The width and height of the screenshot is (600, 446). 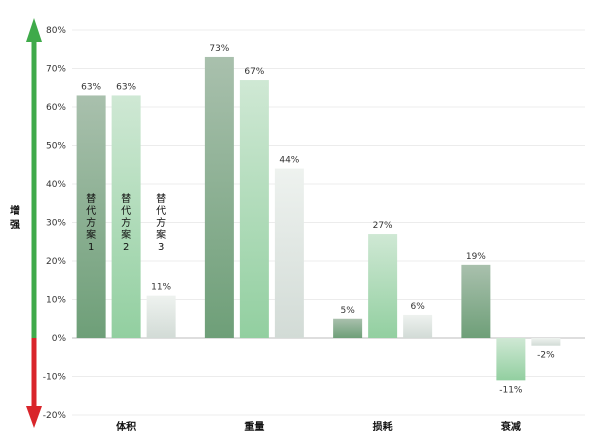 What do you see at coordinates (161, 247) in the screenshot?
I see `in-bar-label: 3` at bounding box center [161, 247].